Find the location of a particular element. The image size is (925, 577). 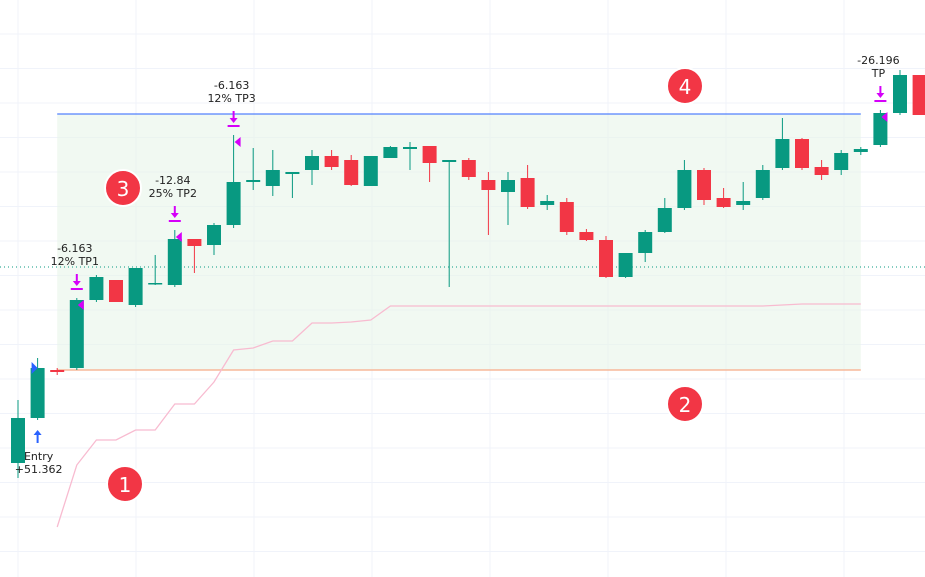

entry-flag is located at coordinates (34, 368).